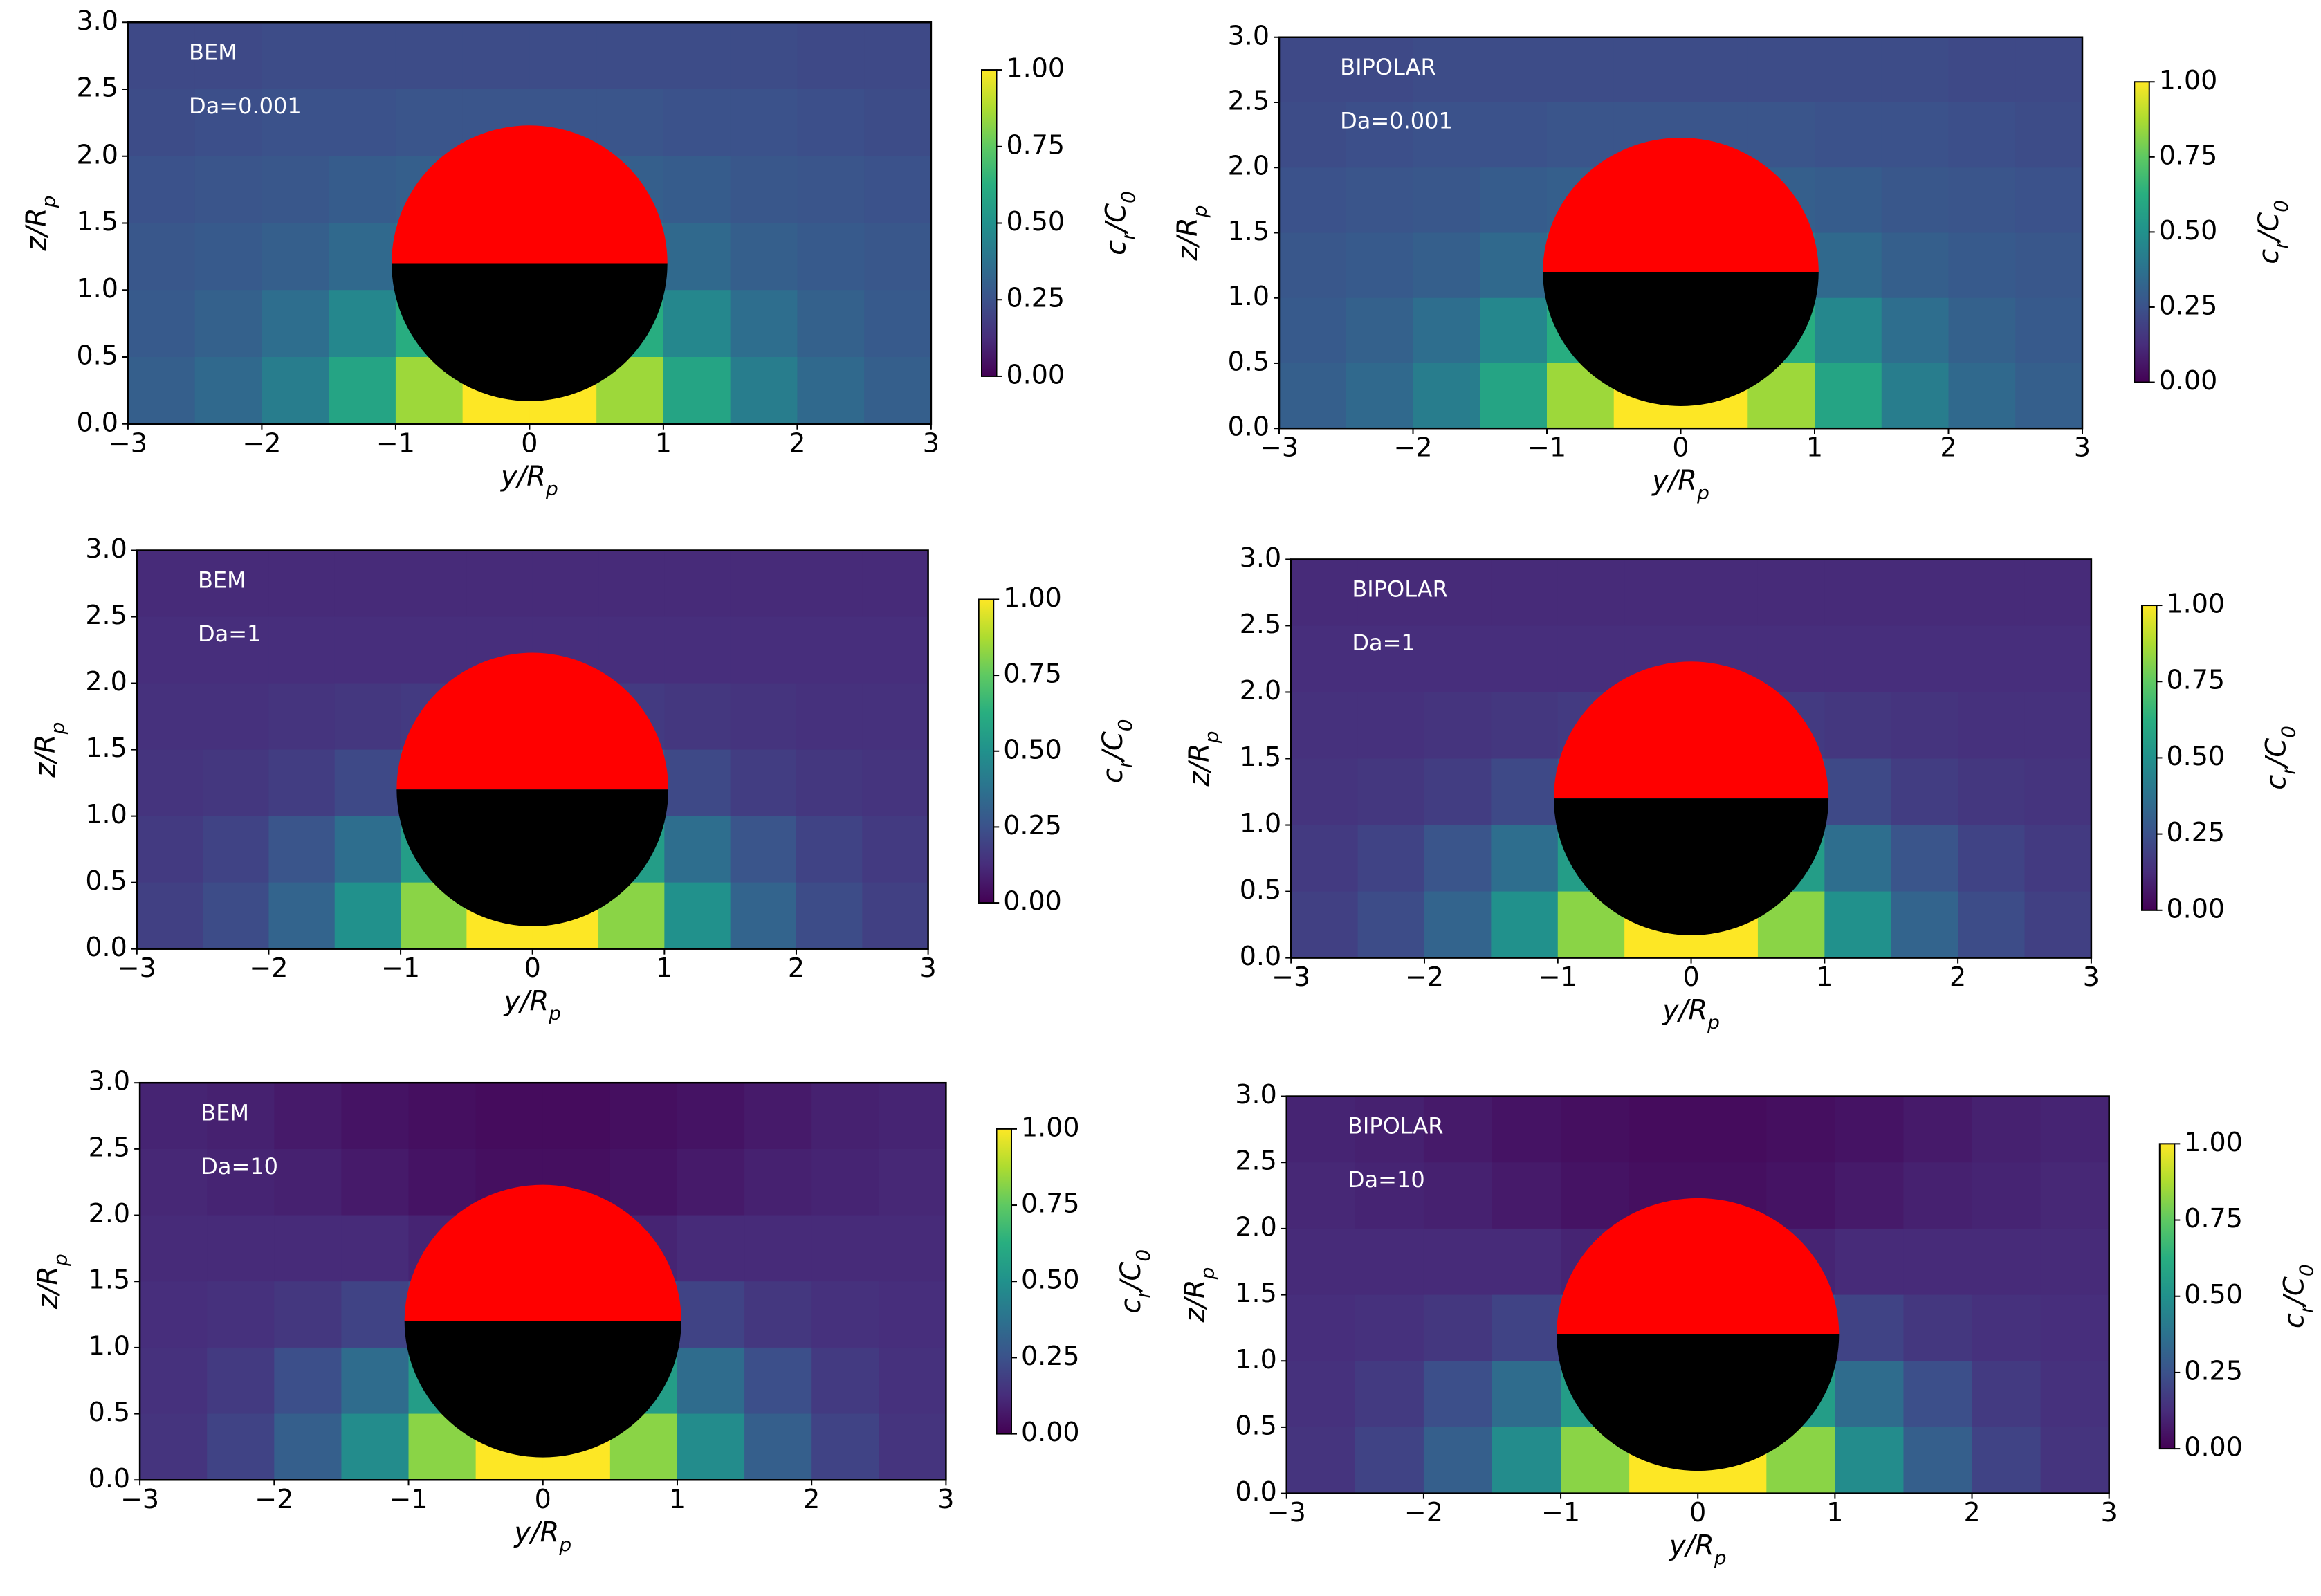  I want to click on colorbar-tick-label: 1.00, so click(1032, 598).